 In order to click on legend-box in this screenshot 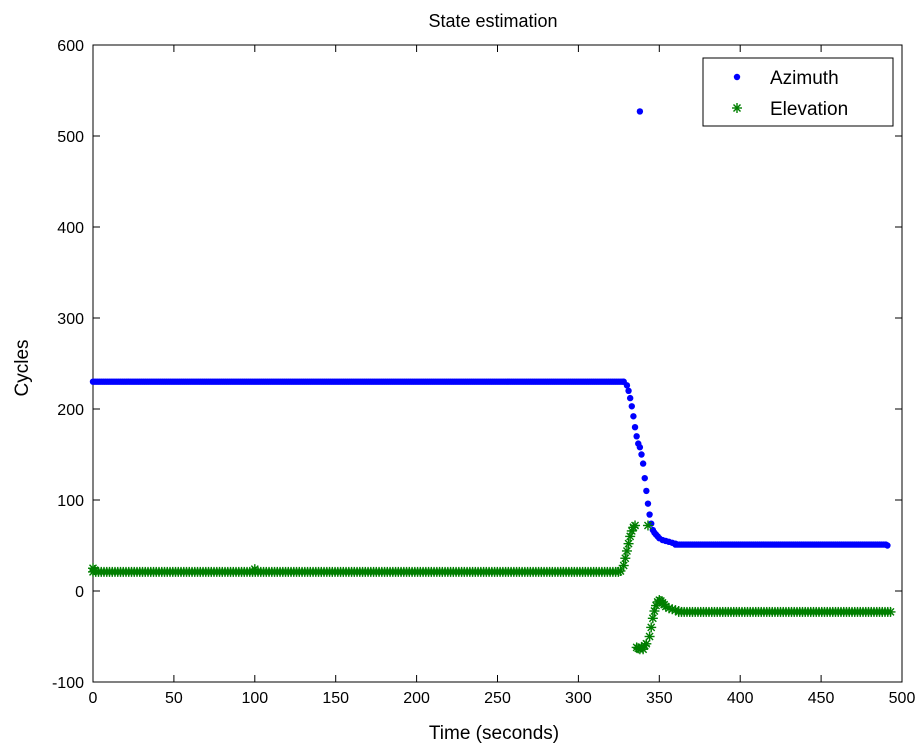, I will do `click(798, 92)`.